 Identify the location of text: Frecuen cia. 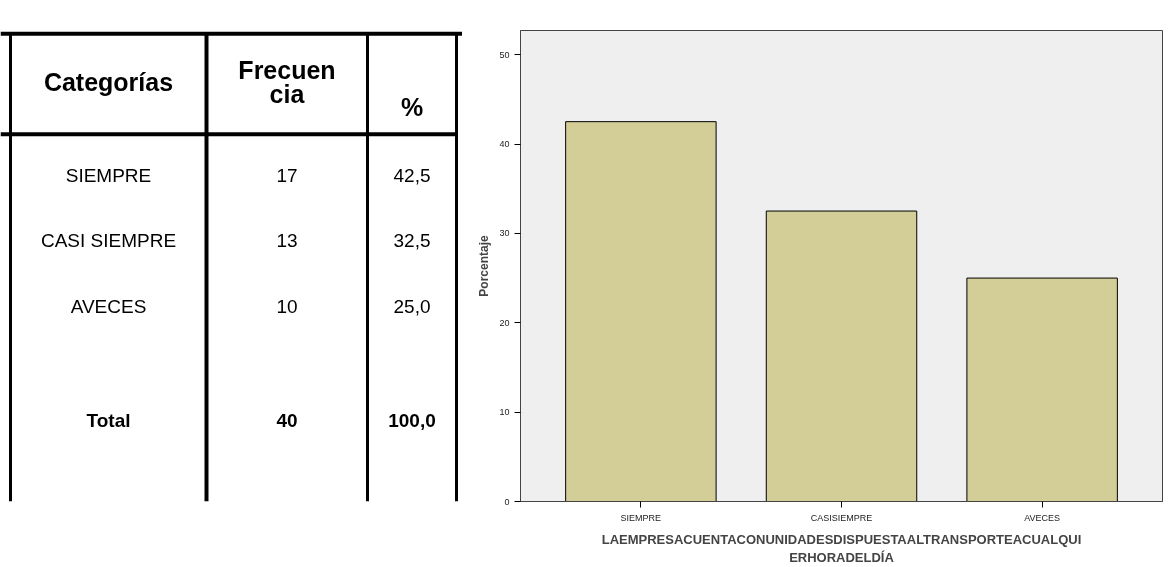
(287, 82).